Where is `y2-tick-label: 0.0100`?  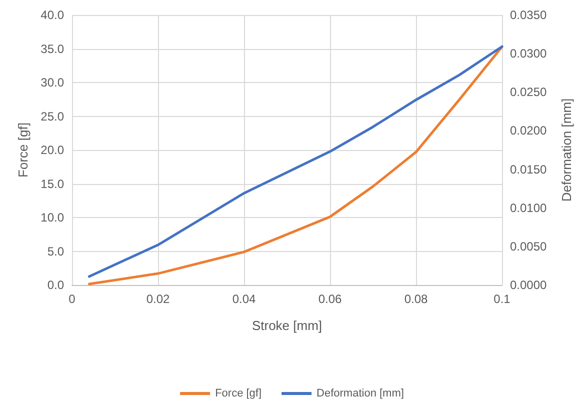 y2-tick-label: 0.0100 is located at coordinates (529, 207).